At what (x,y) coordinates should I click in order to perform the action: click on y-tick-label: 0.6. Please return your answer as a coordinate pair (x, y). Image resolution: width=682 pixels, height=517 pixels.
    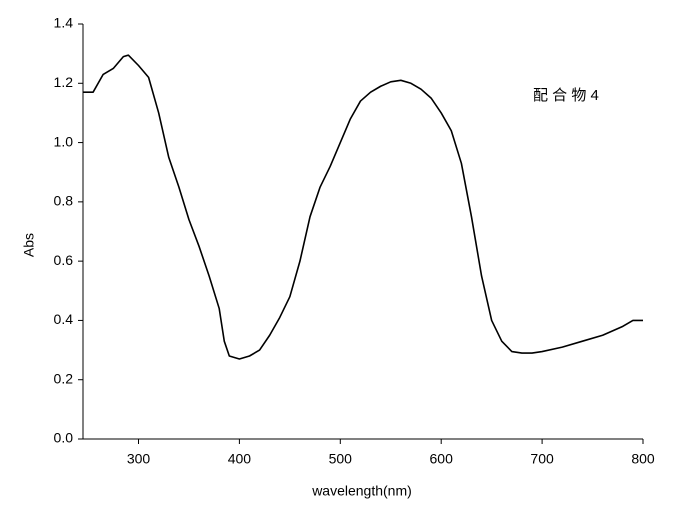
    Looking at the image, I should click on (64, 260).